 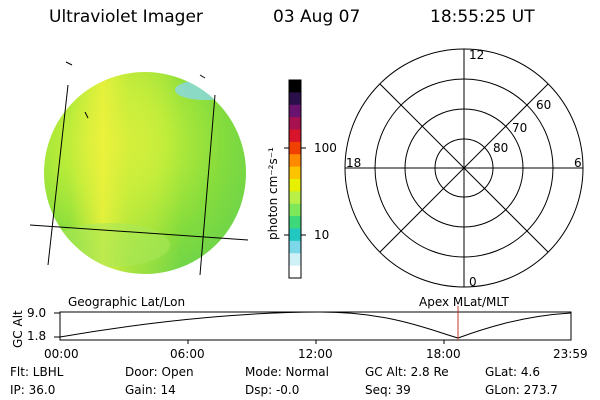 What do you see at coordinates (570, 354) in the screenshot?
I see `orbit-xtick-2359: 23:59` at bounding box center [570, 354].